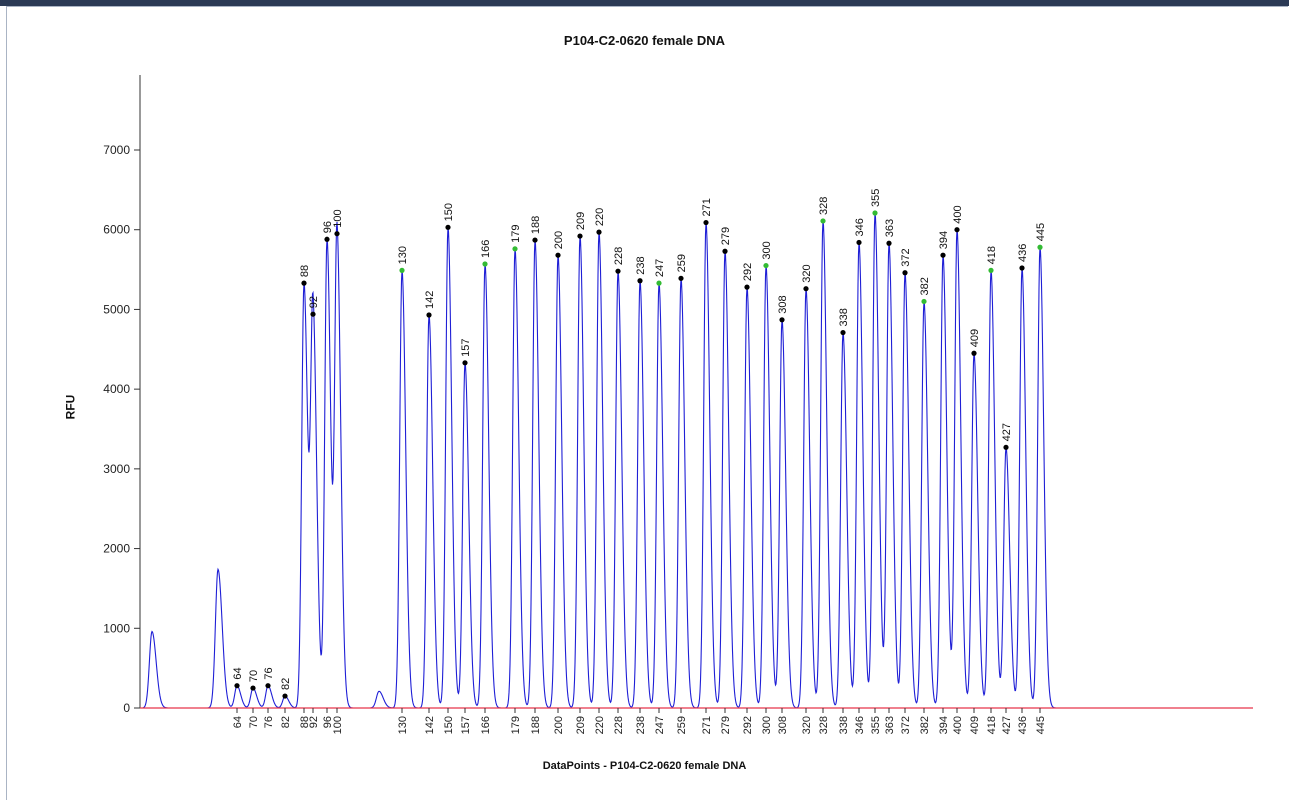 Image resolution: width=1289 pixels, height=802 pixels. I want to click on x-tick-label: 247, so click(660, 725).